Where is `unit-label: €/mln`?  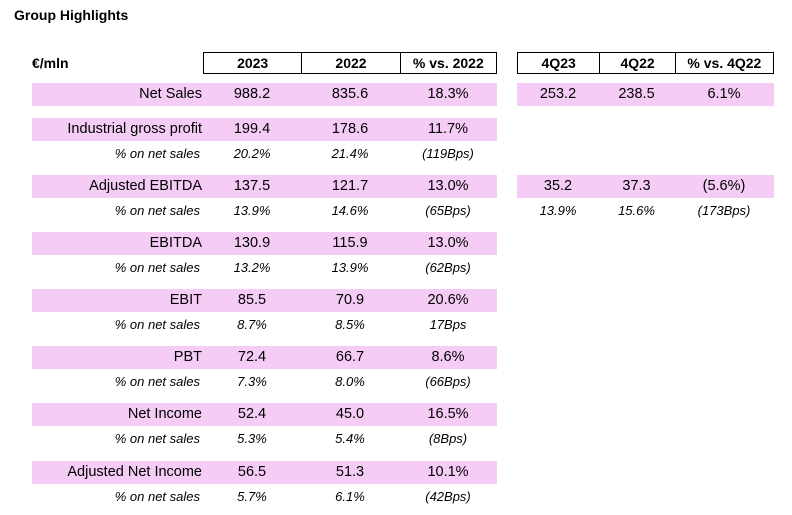 unit-label: €/mln is located at coordinates (50, 63).